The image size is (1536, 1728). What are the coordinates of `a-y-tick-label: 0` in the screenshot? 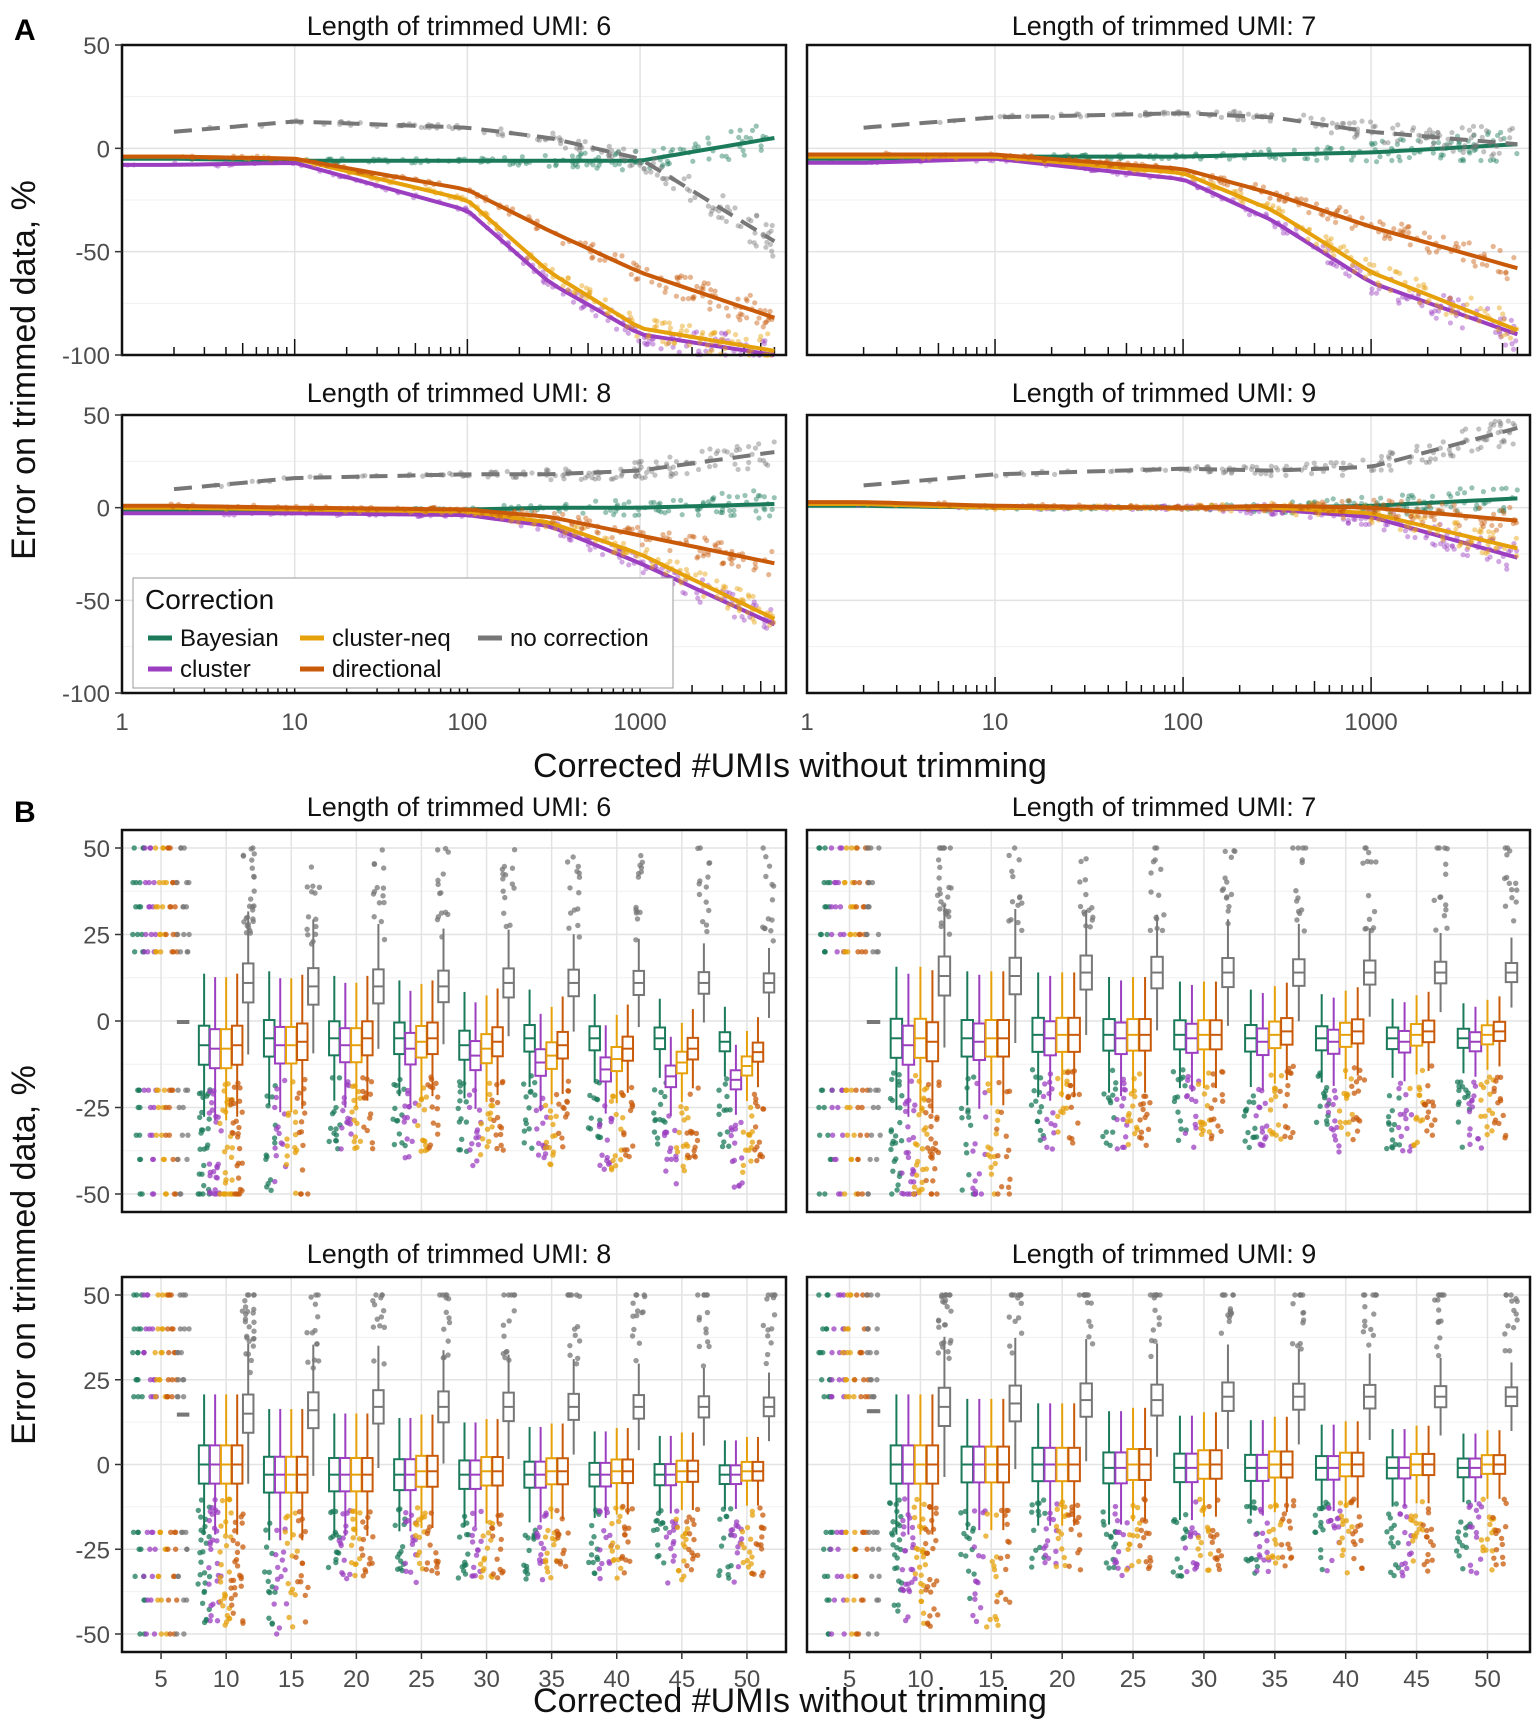 It's located at (103, 149).